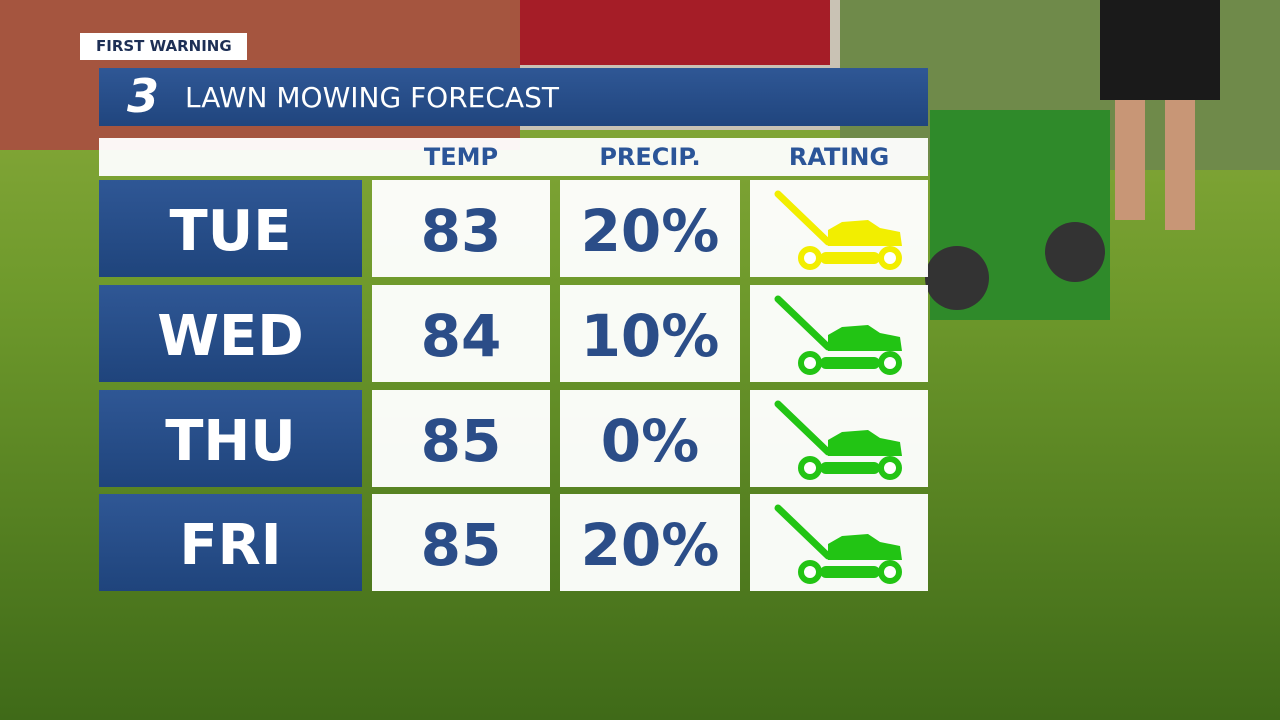  What do you see at coordinates (230, 333) in the screenshot?
I see `day-cell: WED` at bounding box center [230, 333].